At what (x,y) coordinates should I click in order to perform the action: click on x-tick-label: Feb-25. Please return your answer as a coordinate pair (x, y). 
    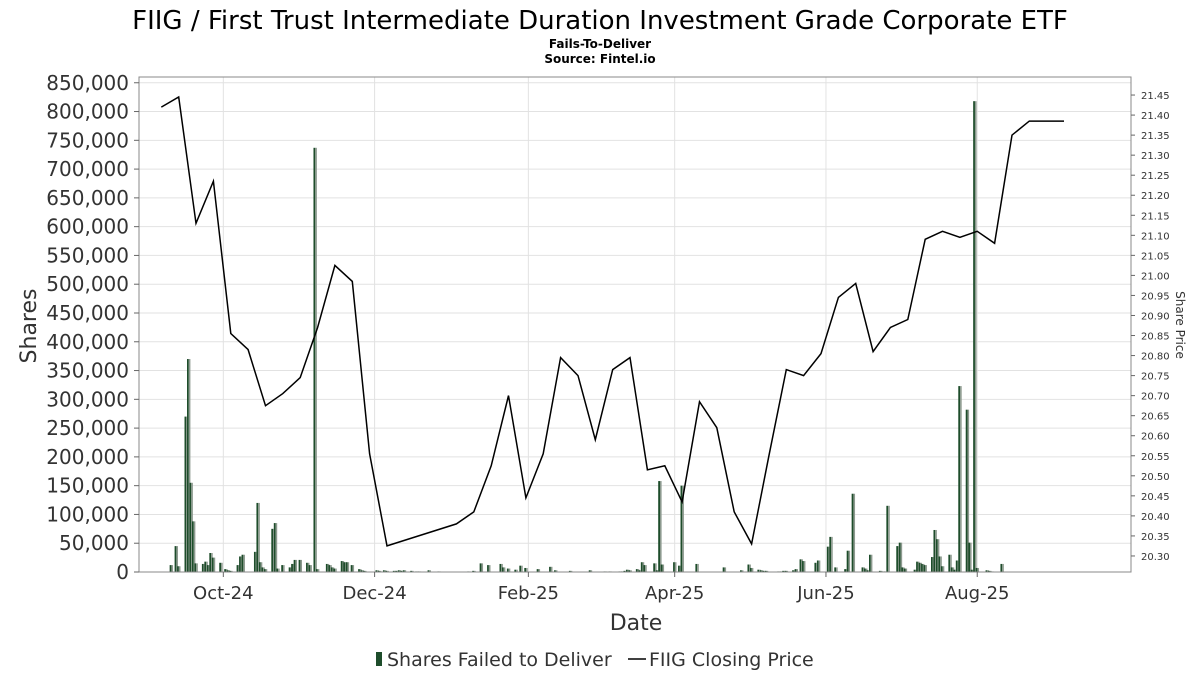
    Looking at the image, I should click on (528, 593).